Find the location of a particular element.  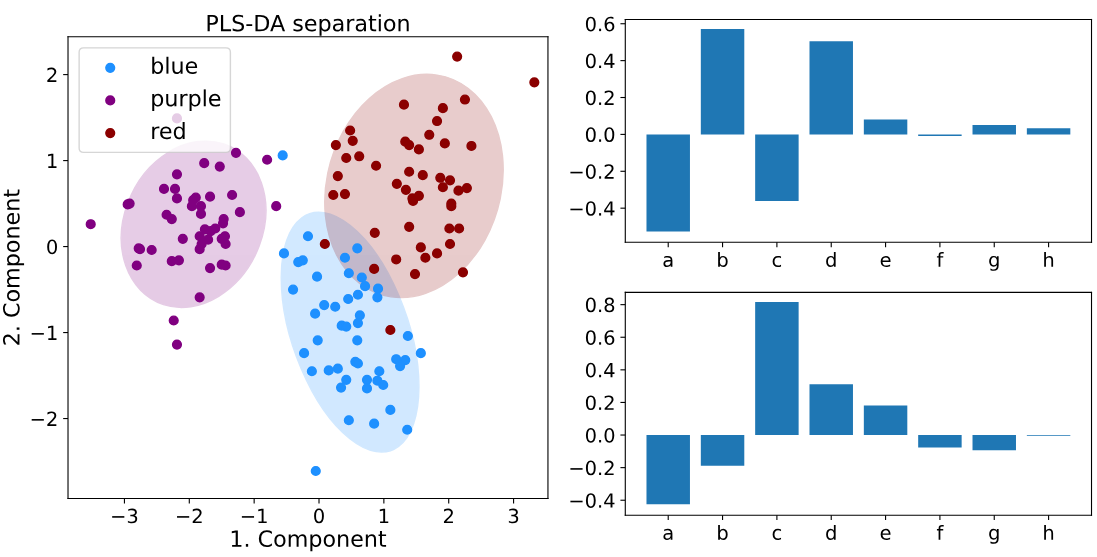

x-tick-label: 1 is located at coordinates (384, 516).